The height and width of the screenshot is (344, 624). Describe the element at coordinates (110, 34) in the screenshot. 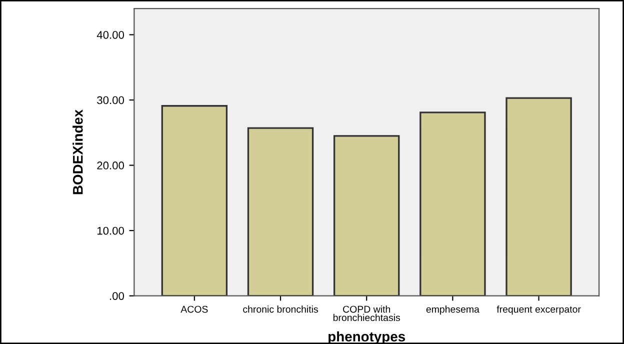

I see `y-tick-label: 40.00` at that location.